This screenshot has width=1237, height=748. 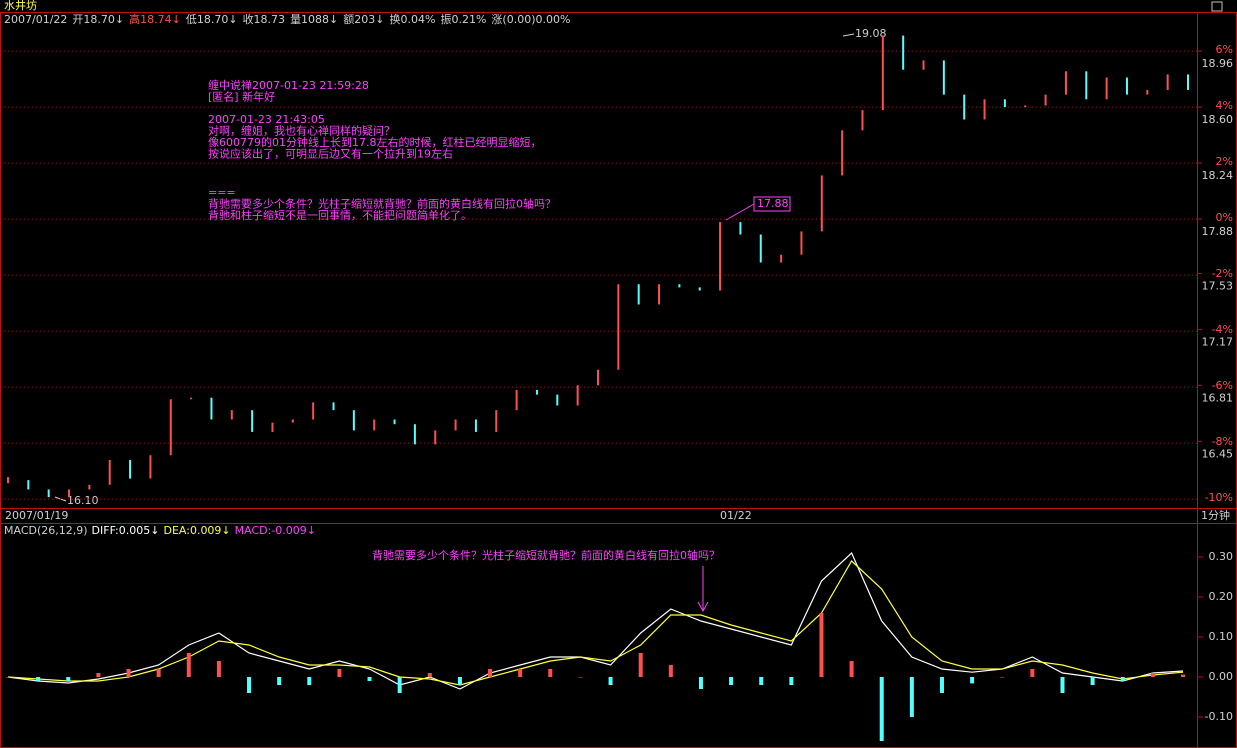 I want to click on period-label: 1分钟, so click(x=1215, y=515).